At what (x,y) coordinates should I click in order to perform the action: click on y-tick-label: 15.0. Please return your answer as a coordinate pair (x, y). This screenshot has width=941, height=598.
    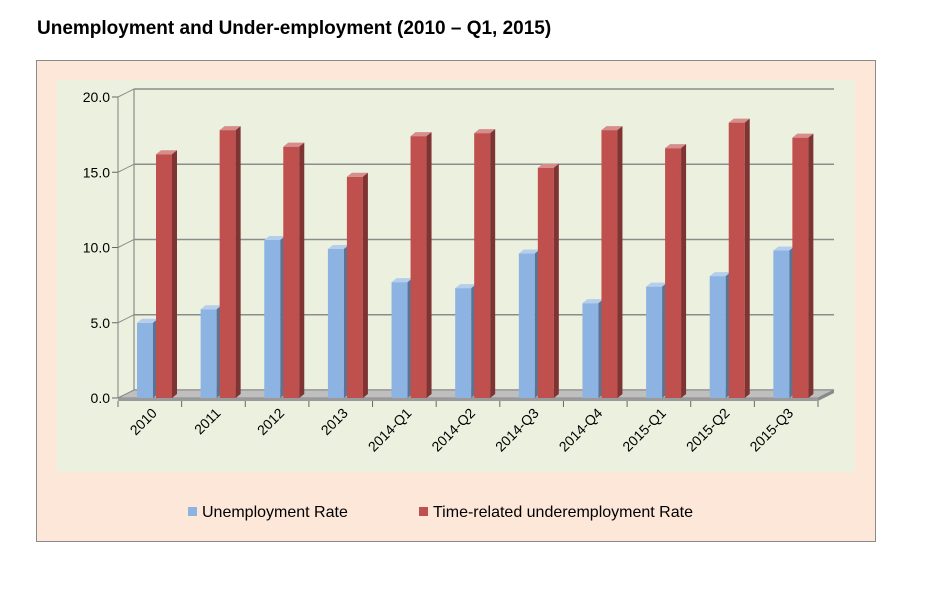
    Looking at the image, I should click on (96, 172).